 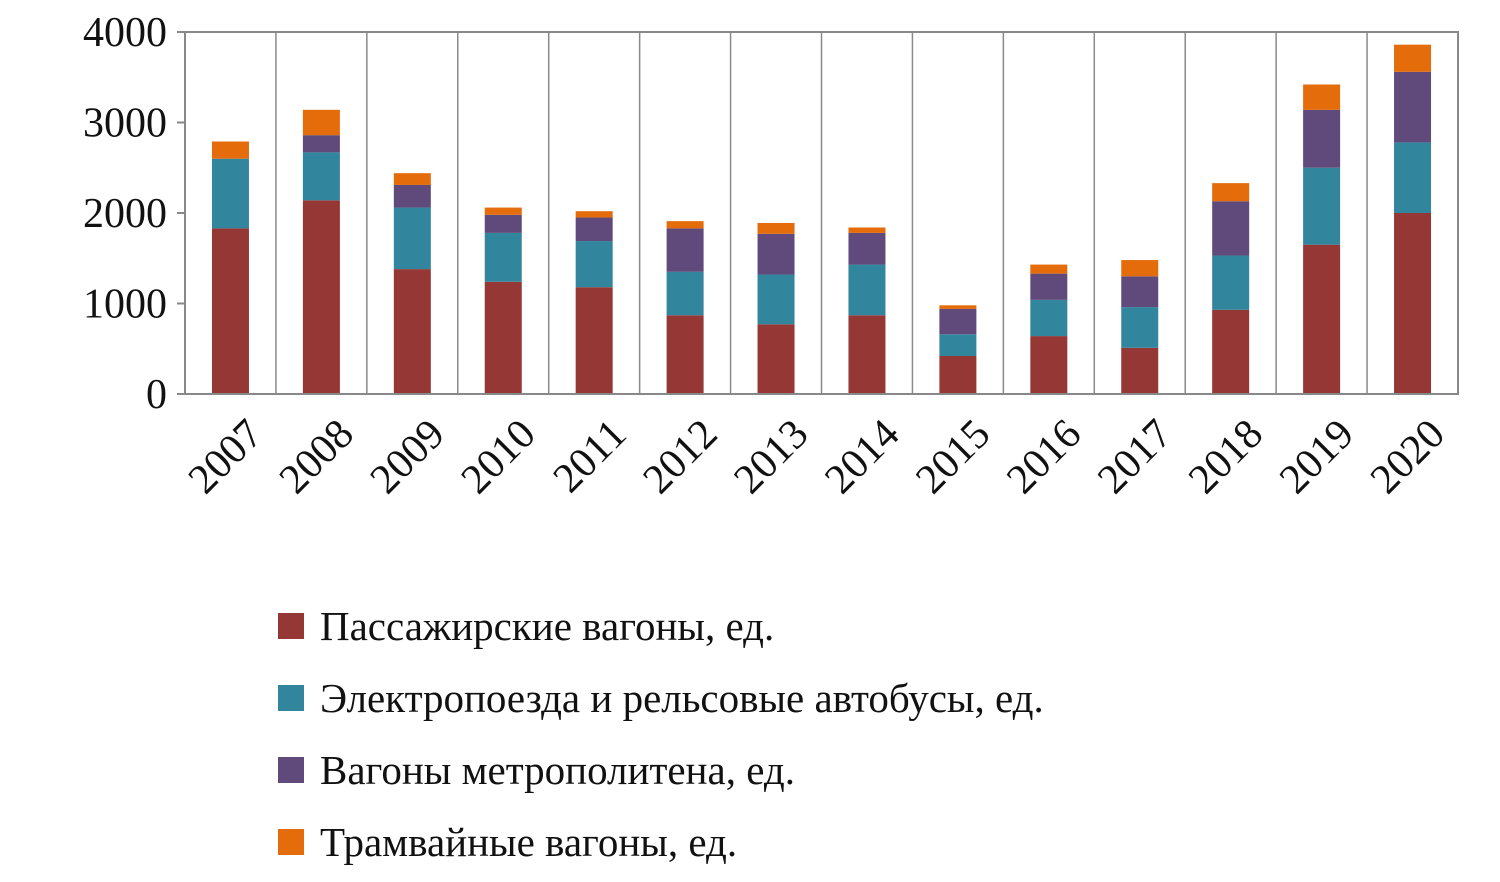 I want to click on x-tick-label: 2017, so click(x=1135, y=457).